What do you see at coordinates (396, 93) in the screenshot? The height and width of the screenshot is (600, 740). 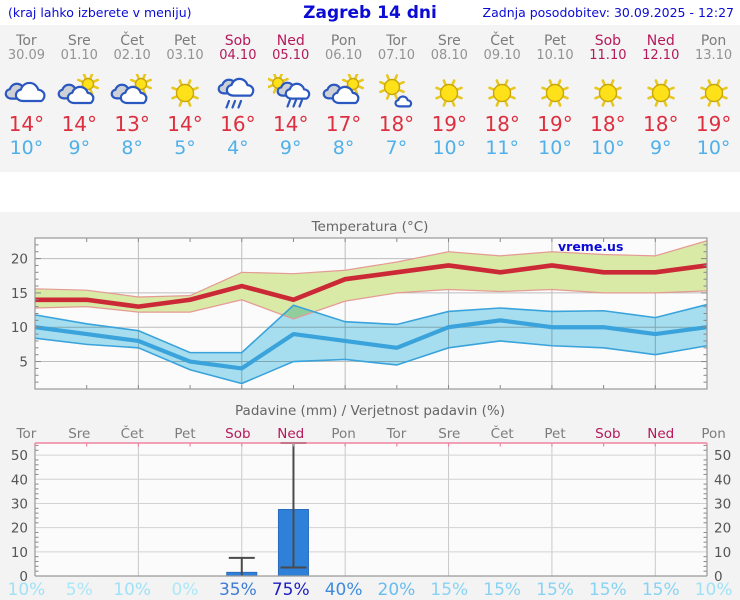 I see `weather-icon-sun-small-cloud` at bounding box center [396, 93].